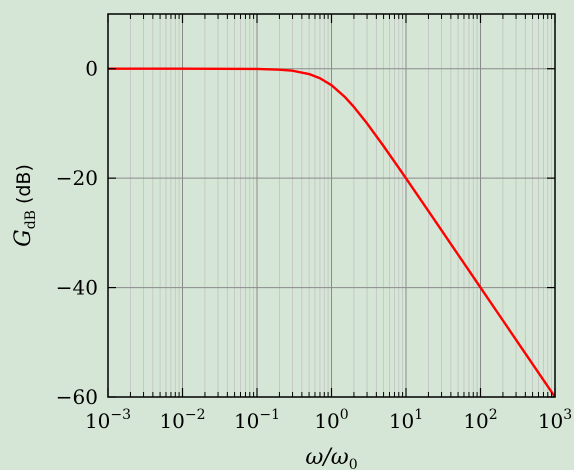  Describe the element at coordinates (77, 178) in the screenshot. I see `y-tick-label: −20` at that location.